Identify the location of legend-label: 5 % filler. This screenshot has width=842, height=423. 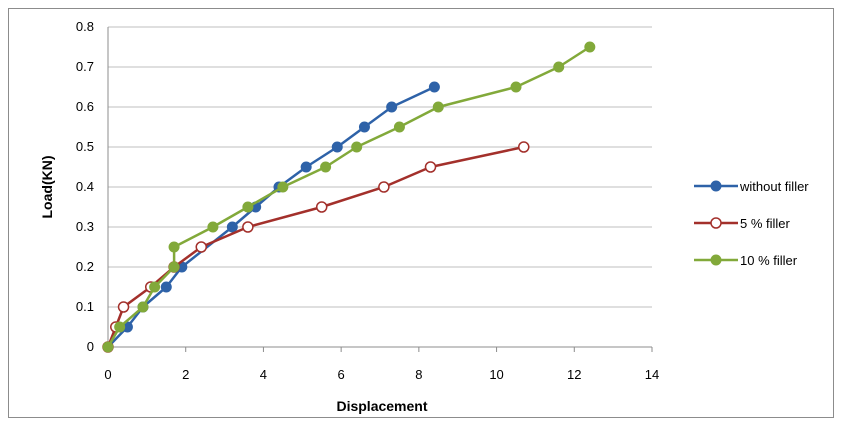
(765, 223).